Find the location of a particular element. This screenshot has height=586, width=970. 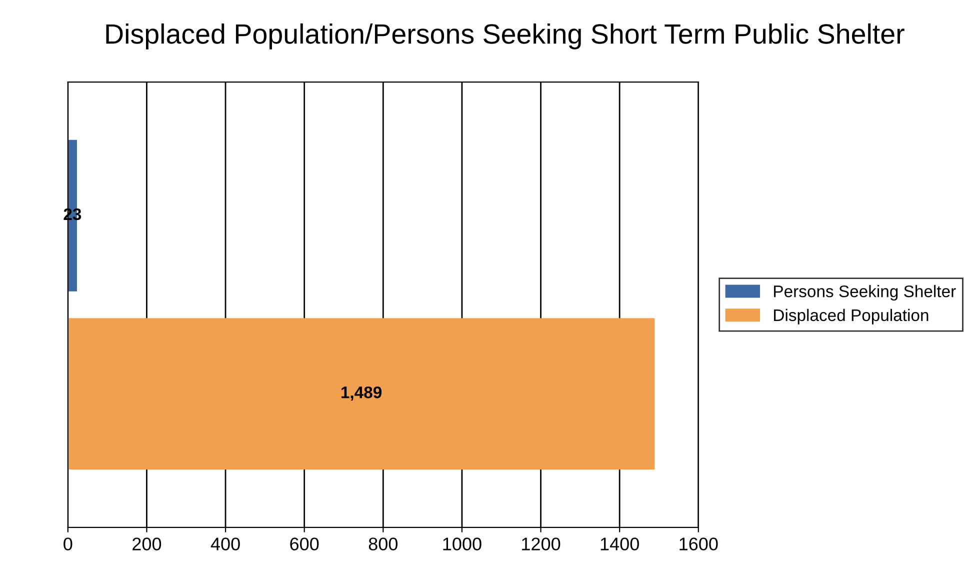

legend-label: Displaced Population is located at coordinates (851, 316).